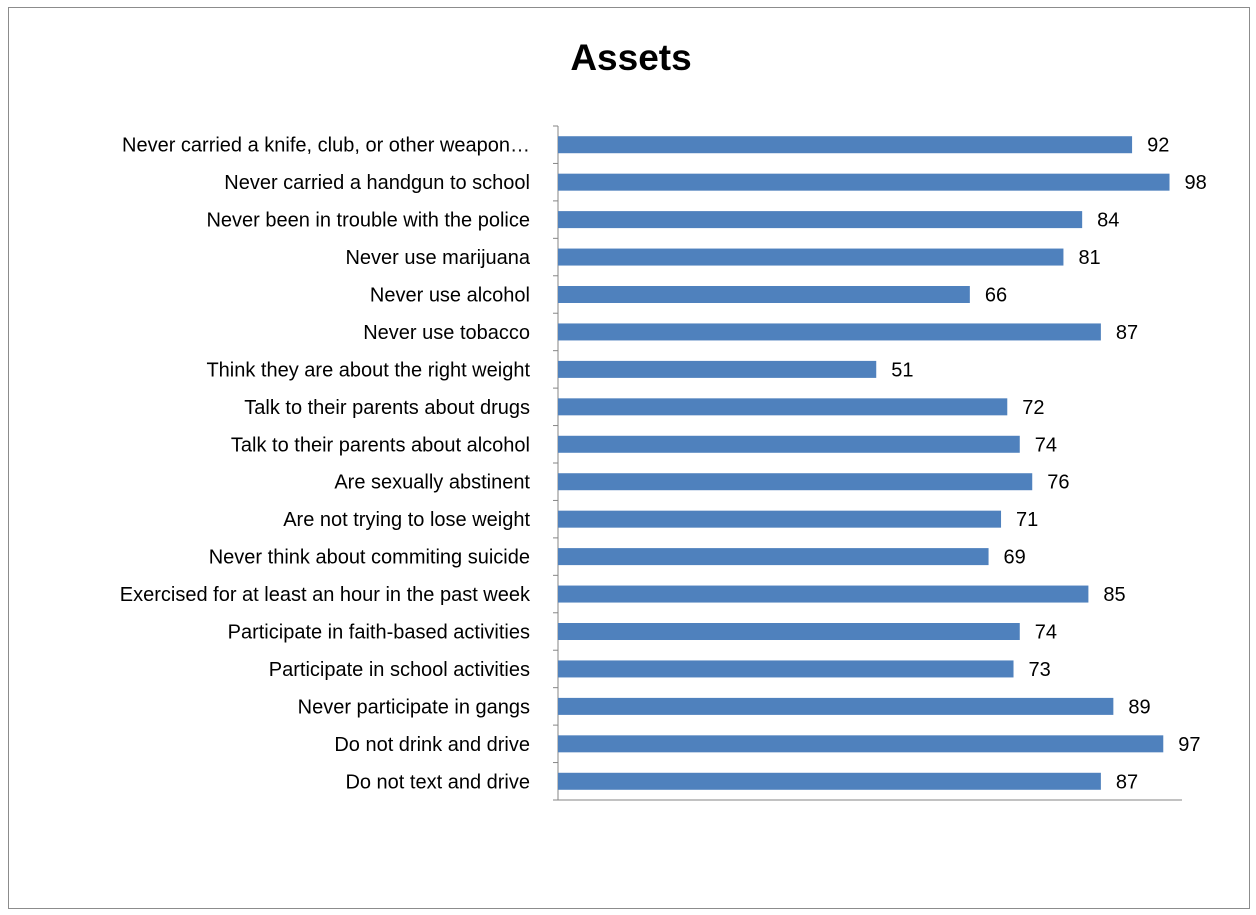 Image resolution: width=1256 pixels, height=915 pixels. Describe the element at coordinates (387, 408) in the screenshot. I see `category-label: Talk to their parents about drugs` at that location.